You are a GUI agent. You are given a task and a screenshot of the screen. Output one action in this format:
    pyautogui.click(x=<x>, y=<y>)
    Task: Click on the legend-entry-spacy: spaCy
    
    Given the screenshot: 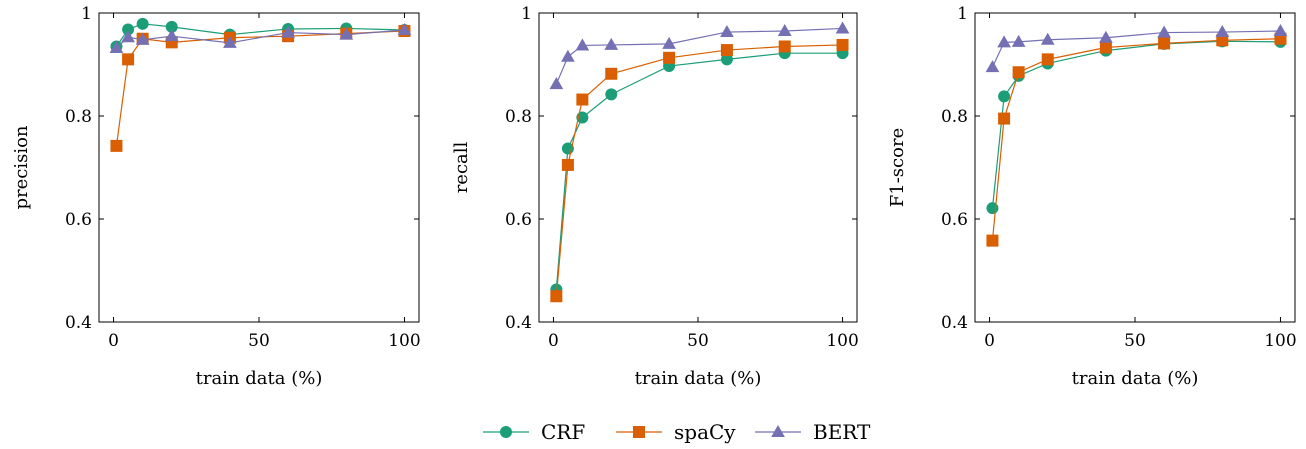 What is the action you would take?
    pyautogui.click(x=676, y=432)
    